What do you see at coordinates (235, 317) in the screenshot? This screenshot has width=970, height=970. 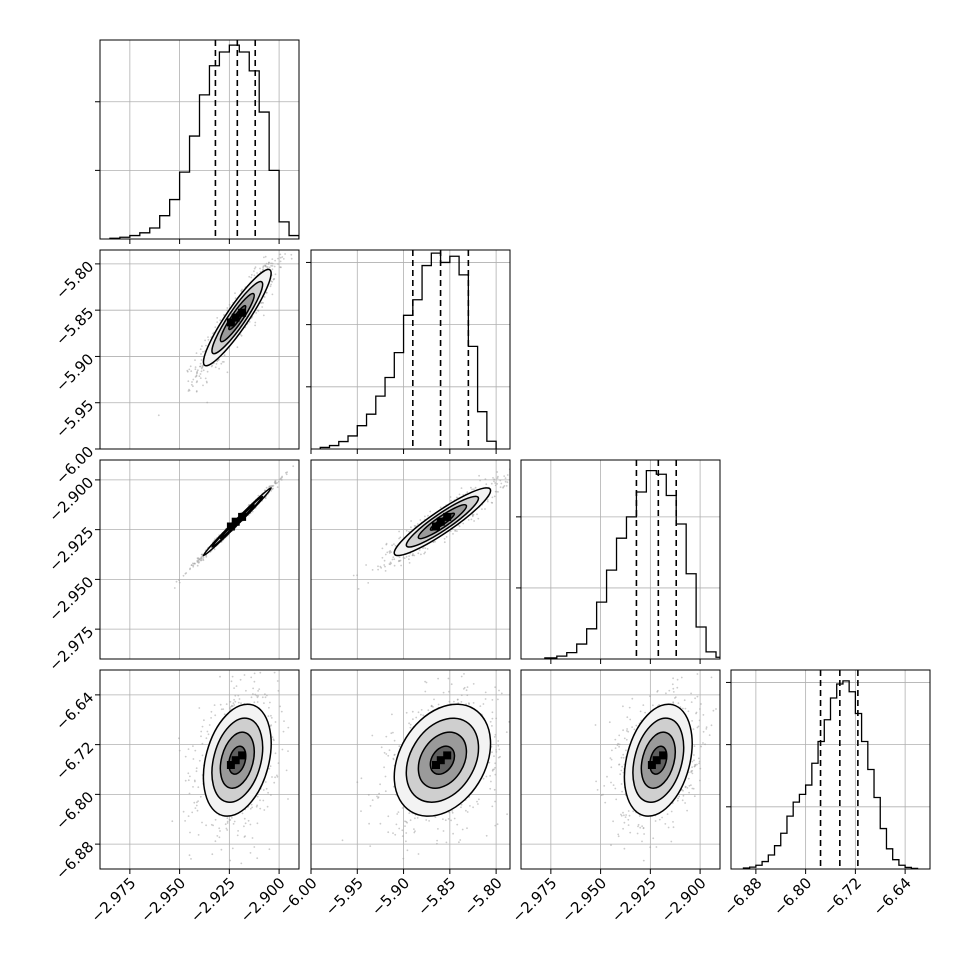 I see `density-peak-cell` at bounding box center [235, 317].